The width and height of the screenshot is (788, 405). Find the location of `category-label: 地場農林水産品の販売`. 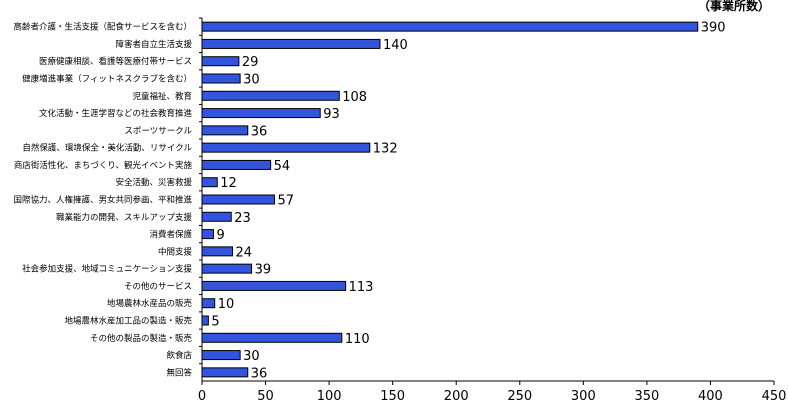

category-label: 地場農林水産品の販売 is located at coordinates (150, 303).